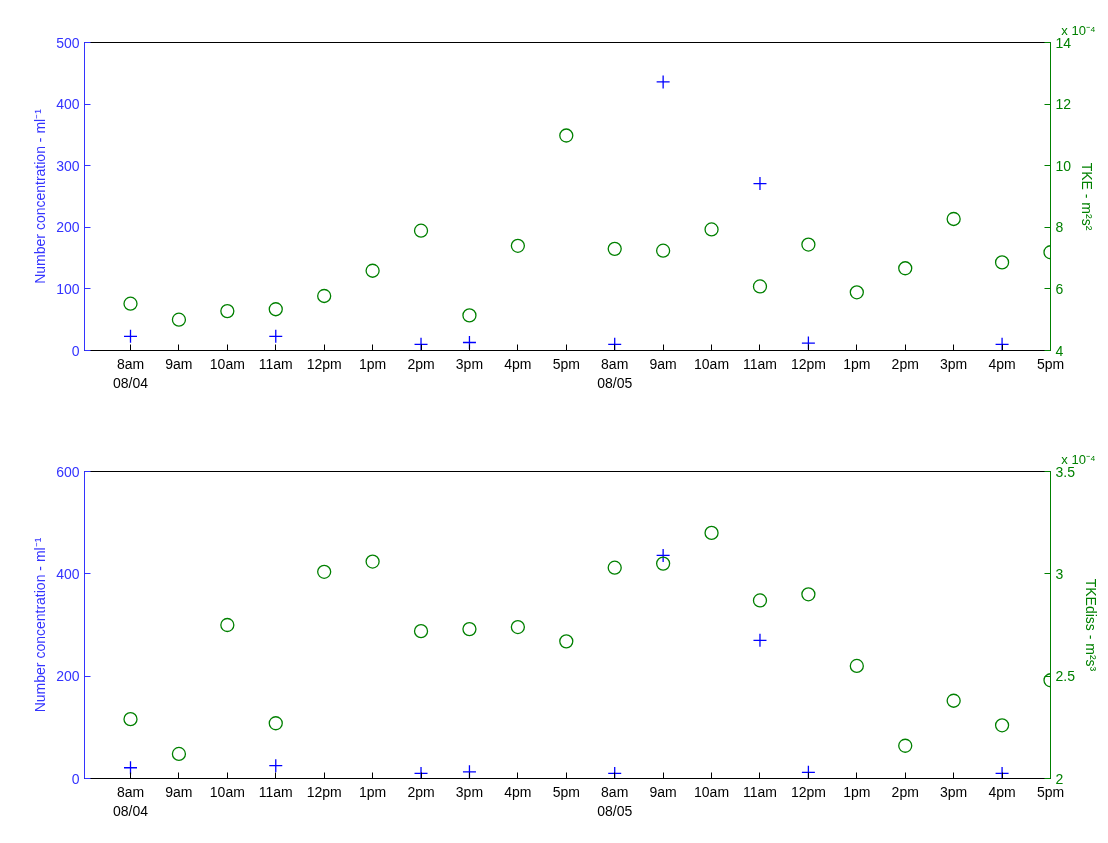 The width and height of the screenshot is (1108, 843). Describe the element at coordinates (1063, 104) in the screenshot. I see `y2-tick-label: 12` at that location.